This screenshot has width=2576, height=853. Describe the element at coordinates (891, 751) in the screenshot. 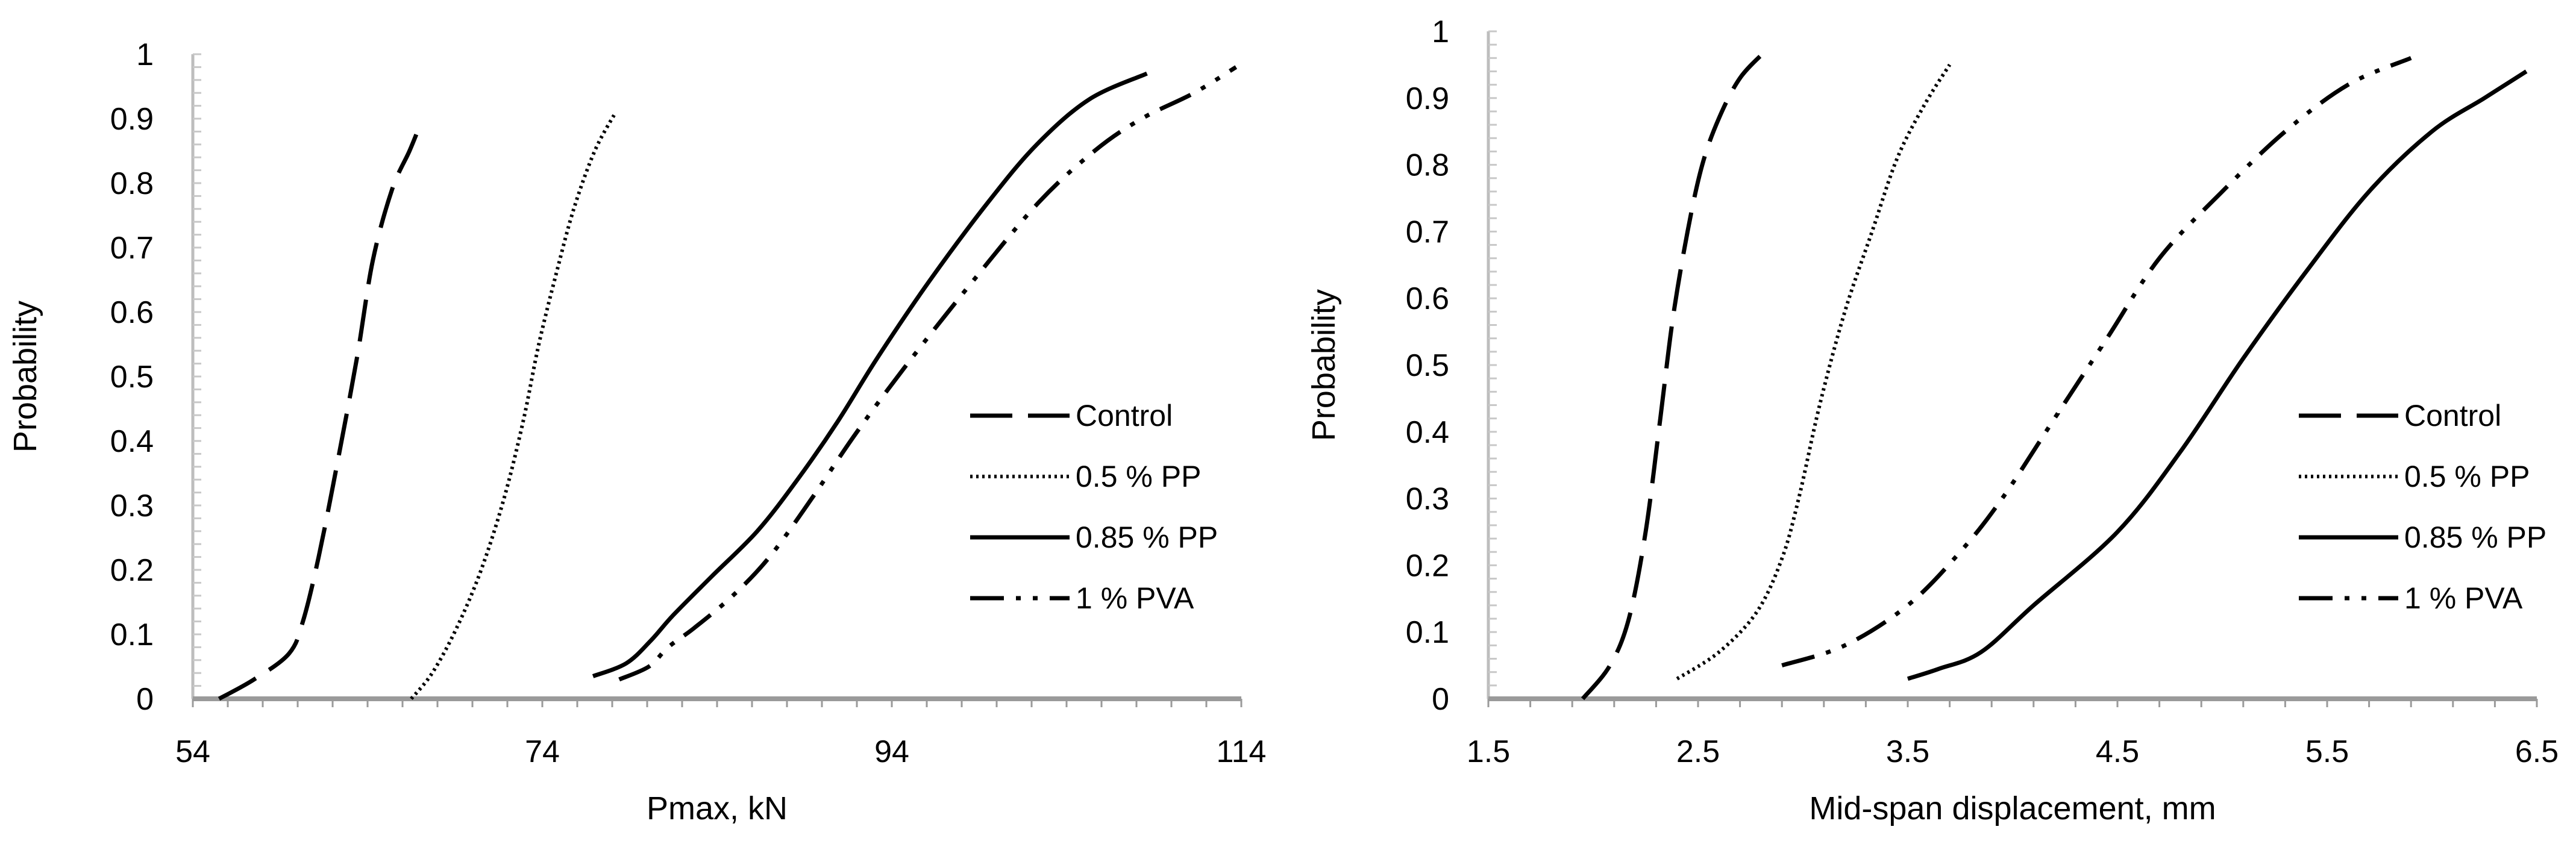

I see `x-tick-label: 94` at that location.